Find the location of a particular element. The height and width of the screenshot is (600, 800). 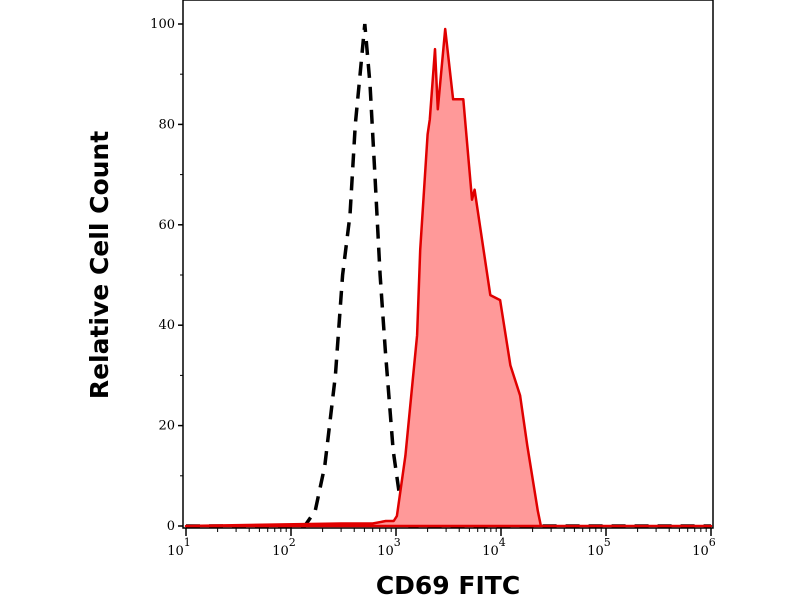

x-tick-label: 10² is located at coordinates (284, 547).